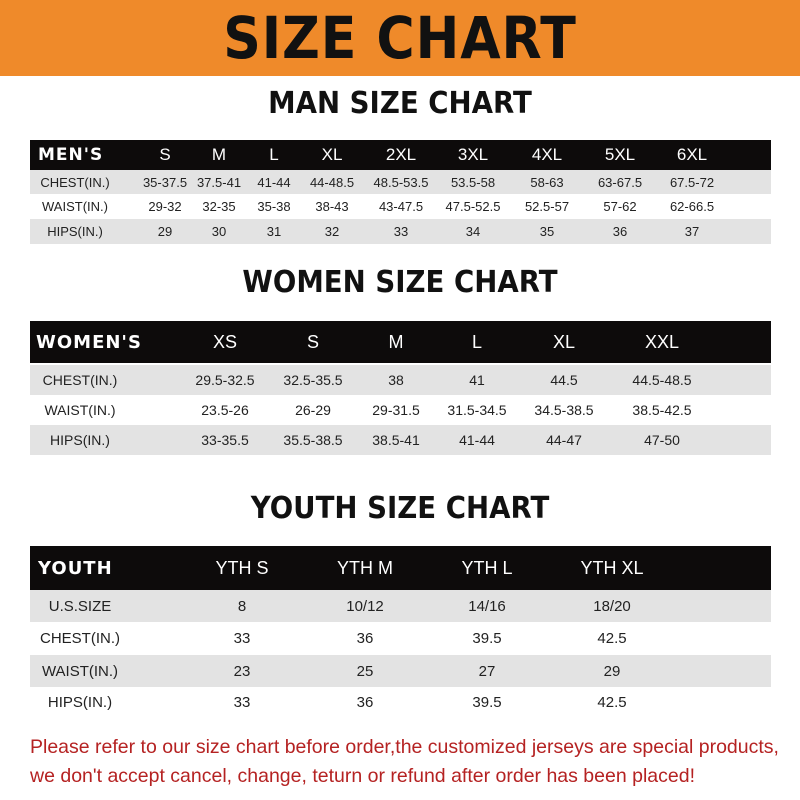 Image resolution: width=800 pixels, height=800 pixels. What do you see at coordinates (165, 182) in the screenshot?
I see `table-cell: 35-37.5` at bounding box center [165, 182].